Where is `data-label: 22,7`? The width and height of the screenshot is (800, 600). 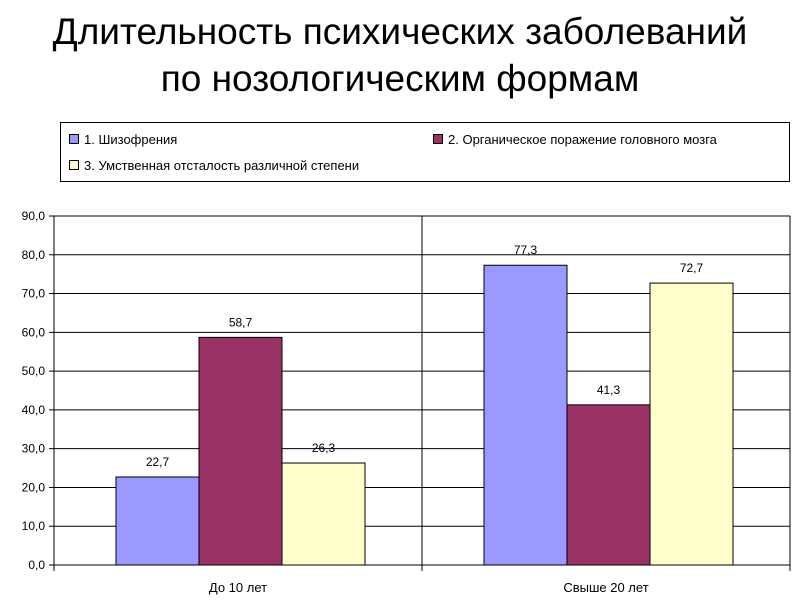 data-label: 22,7 is located at coordinates (158, 462).